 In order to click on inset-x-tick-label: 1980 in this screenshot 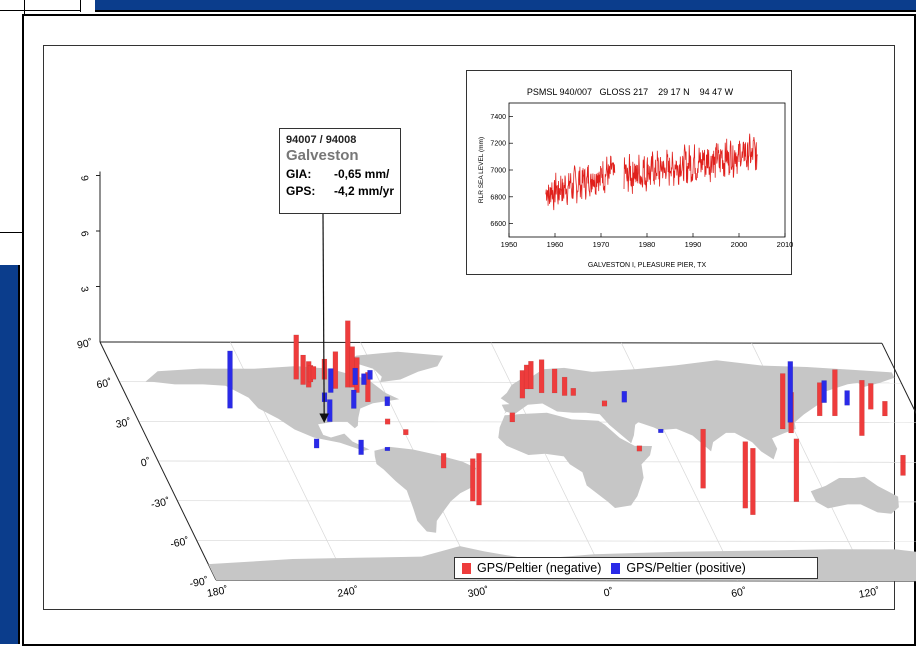, I will do `click(647, 244)`.